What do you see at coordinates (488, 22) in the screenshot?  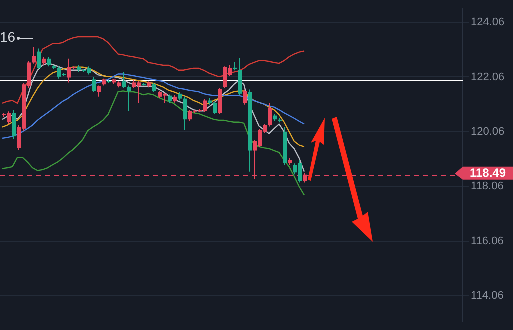 I see `y-tick-label: 124.06` at bounding box center [488, 22].